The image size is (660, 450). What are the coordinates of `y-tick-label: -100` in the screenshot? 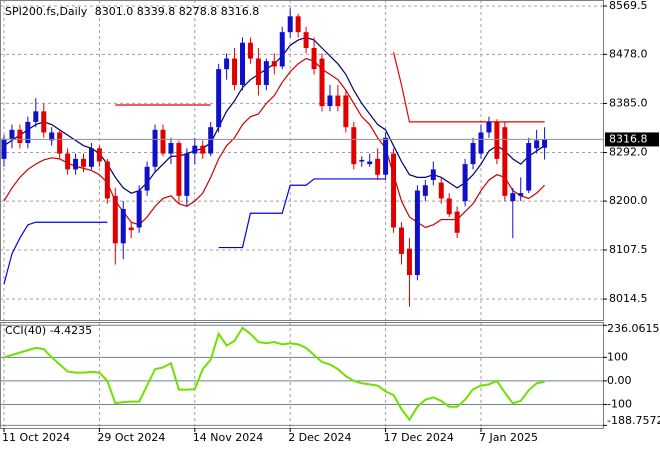 It's located at (619, 403).